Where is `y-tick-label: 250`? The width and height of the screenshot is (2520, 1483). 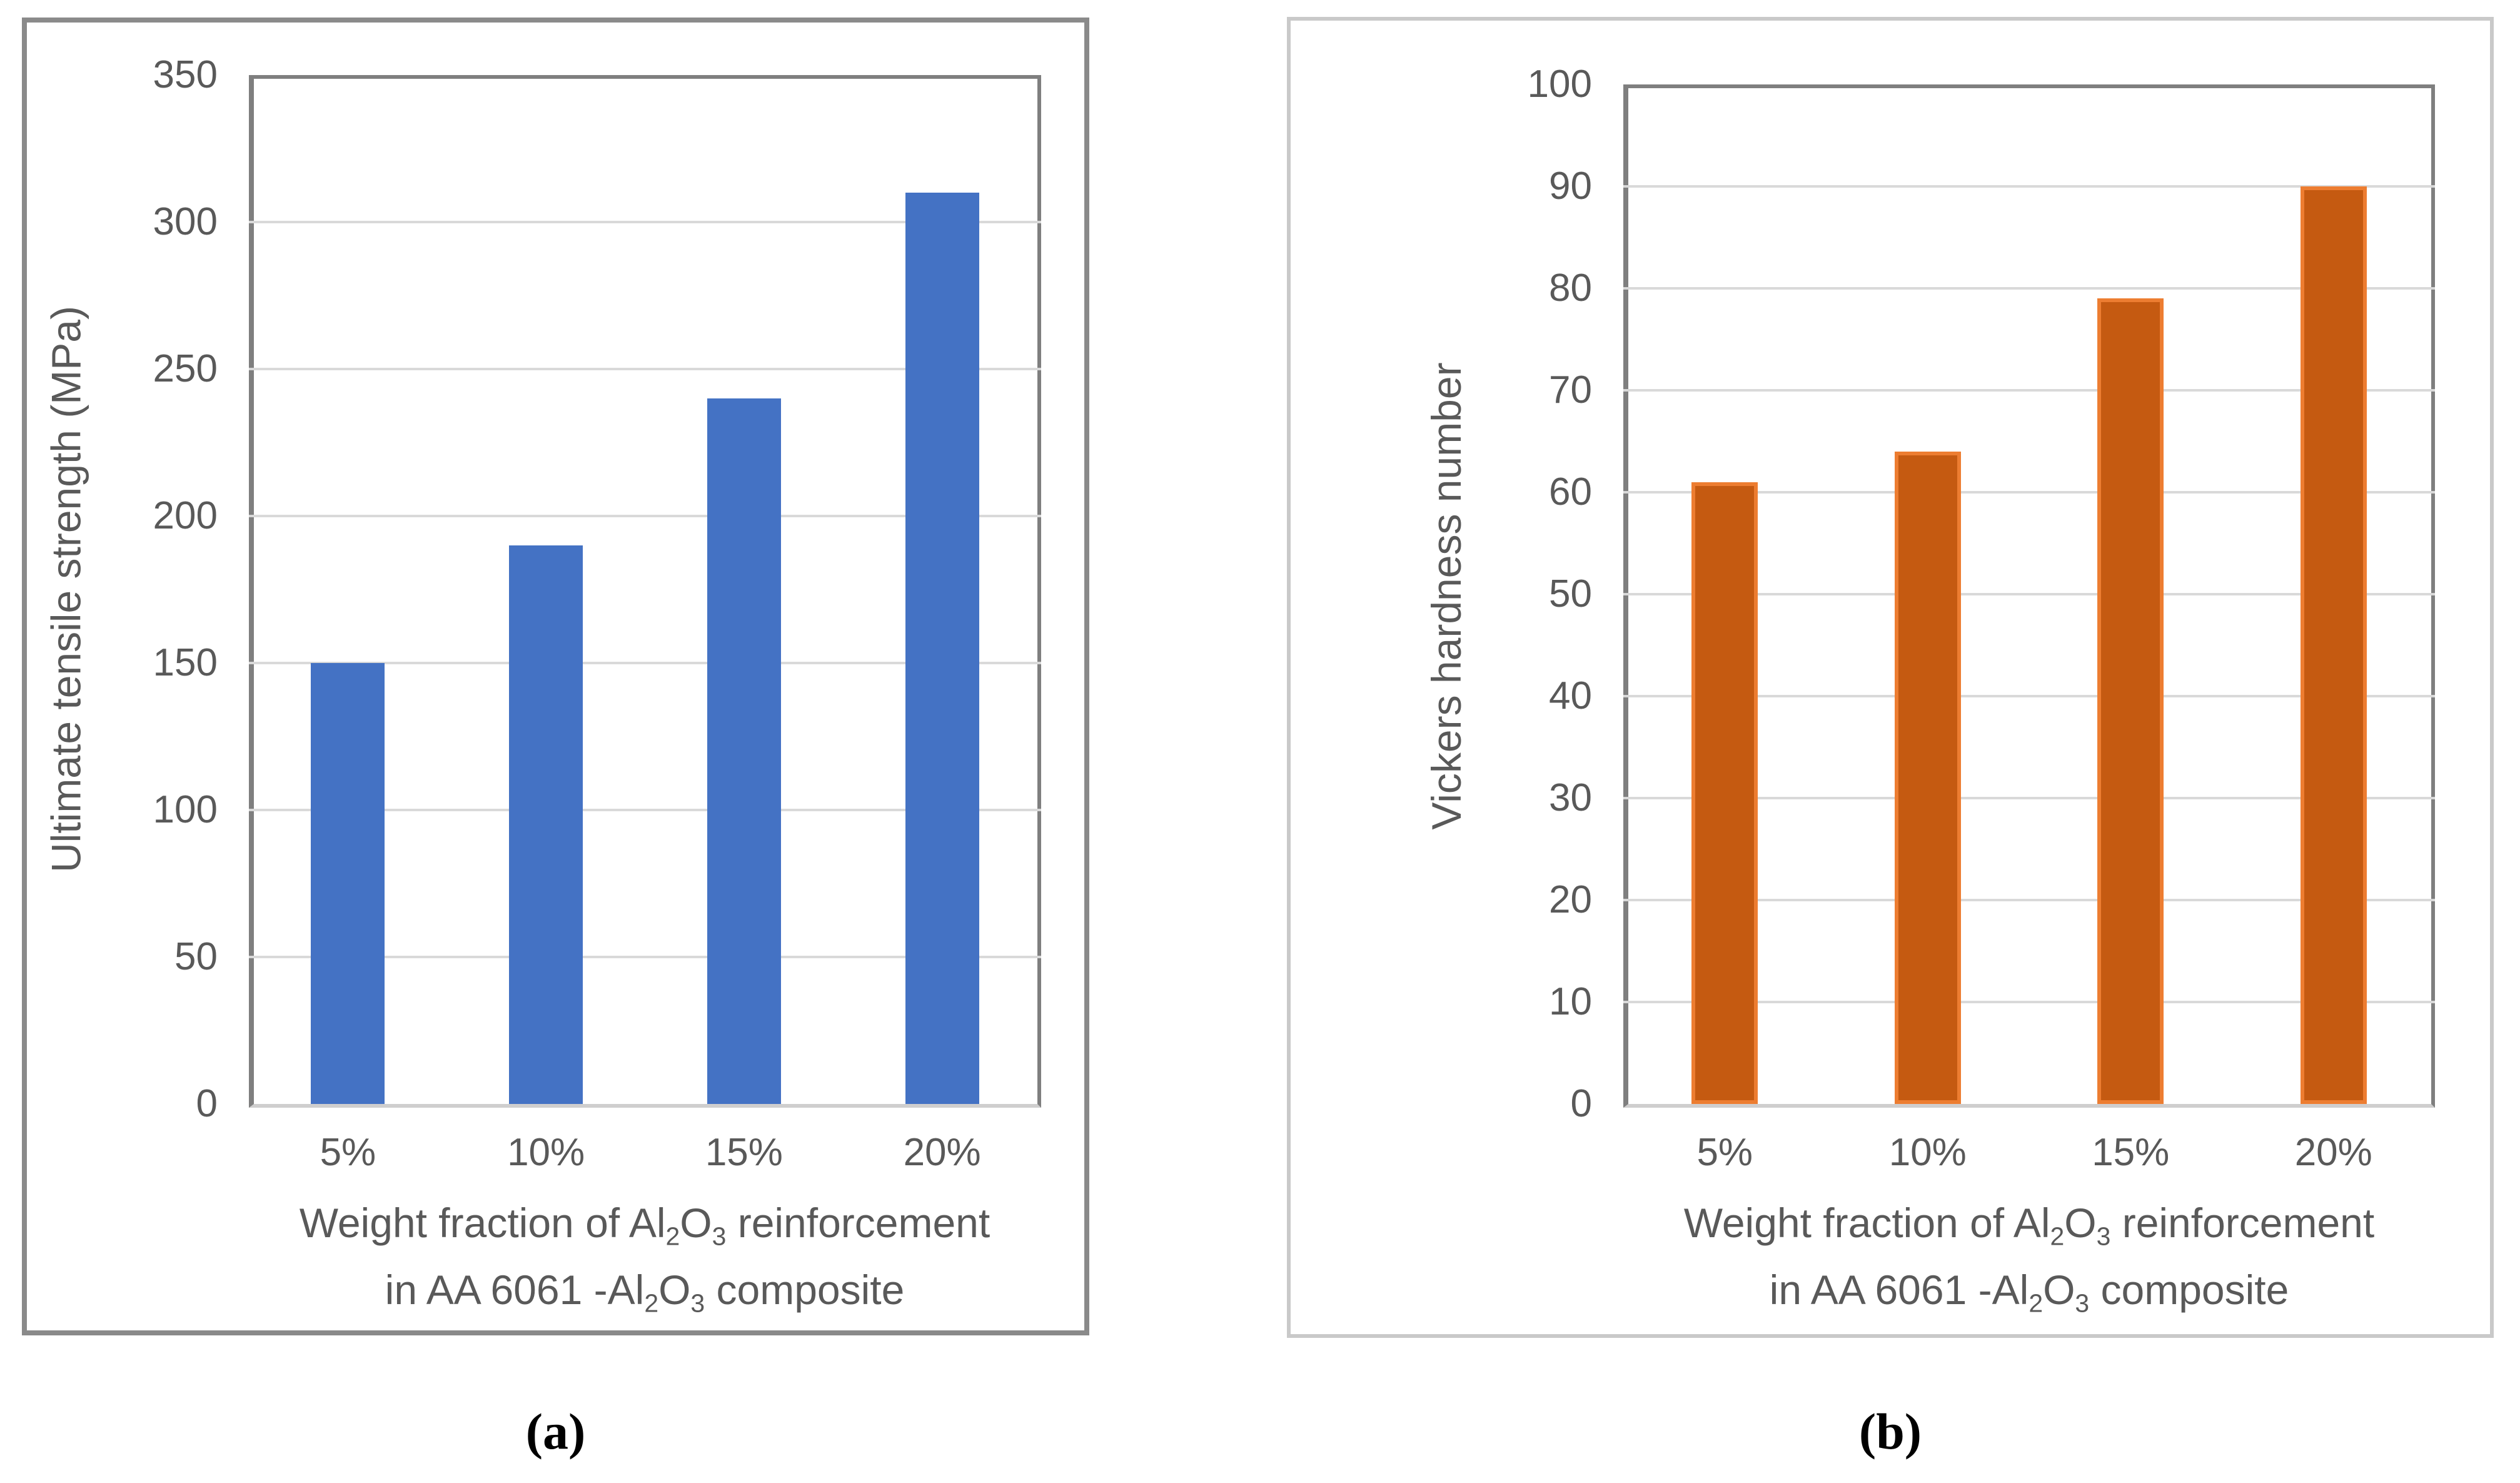
y-tick-label: 250 is located at coordinates (185, 368).